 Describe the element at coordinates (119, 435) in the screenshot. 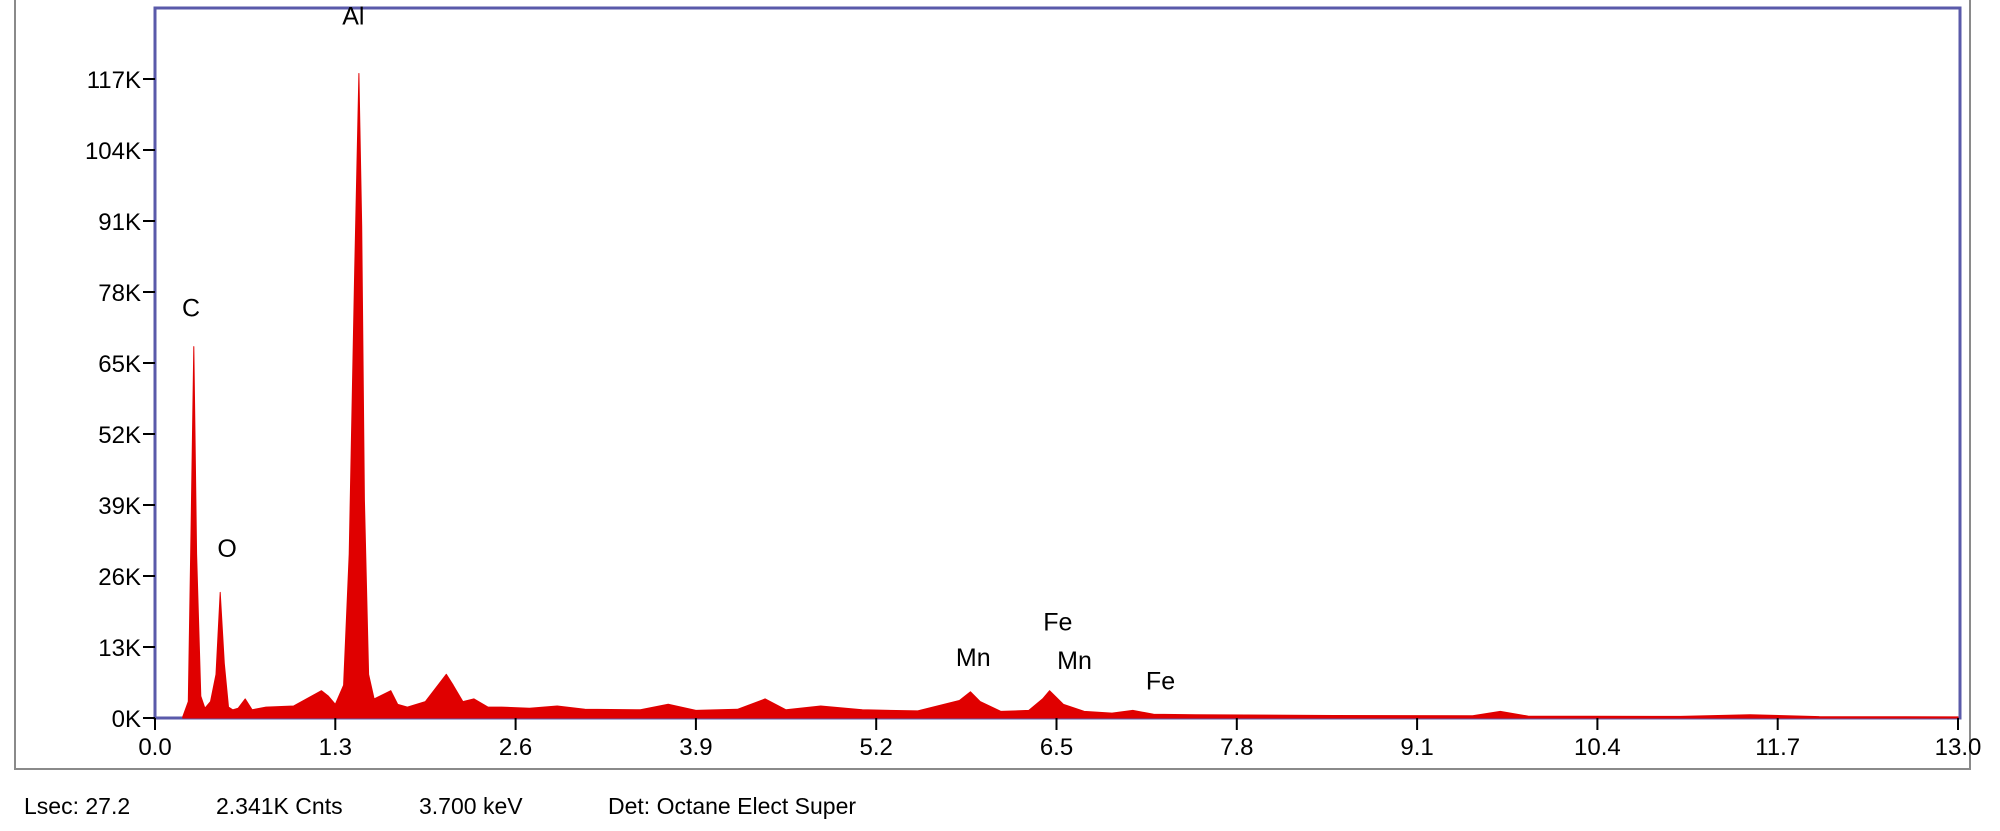

I see `y-tick-label: 52K` at that location.